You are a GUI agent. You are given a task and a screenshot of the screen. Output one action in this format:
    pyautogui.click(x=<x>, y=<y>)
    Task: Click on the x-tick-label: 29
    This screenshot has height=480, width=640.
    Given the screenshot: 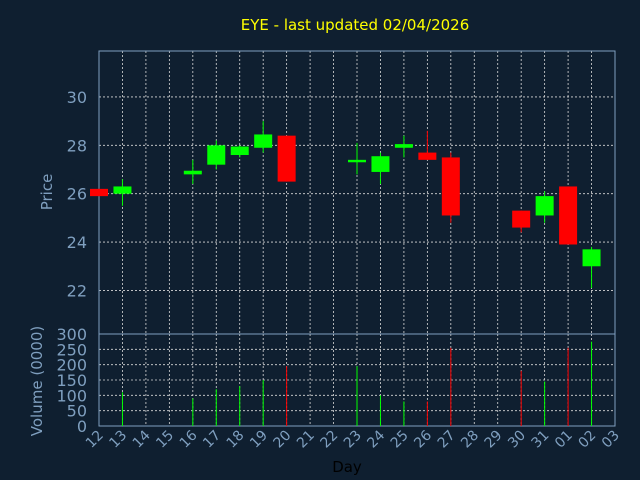 What is the action you would take?
    pyautogui.click(x=494, y=440)
    